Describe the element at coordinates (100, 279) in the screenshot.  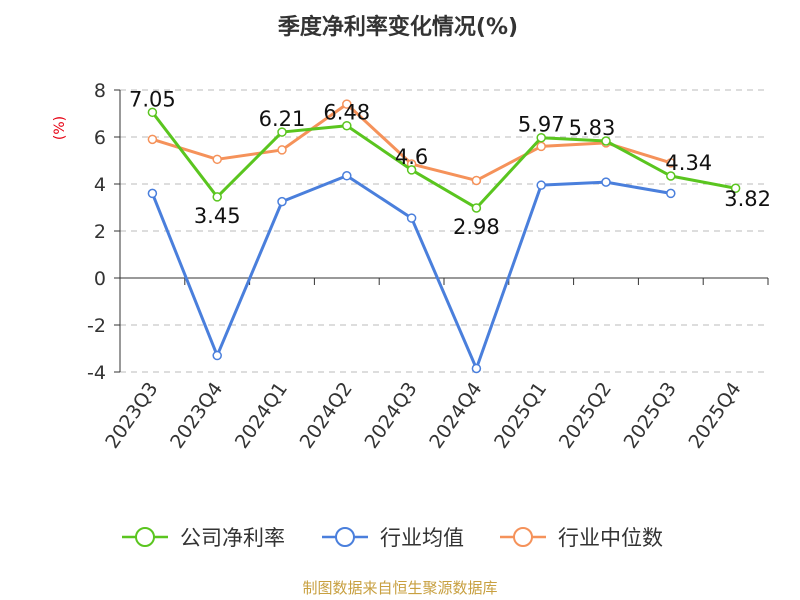
I see `y-tick-label: 0` at that location.